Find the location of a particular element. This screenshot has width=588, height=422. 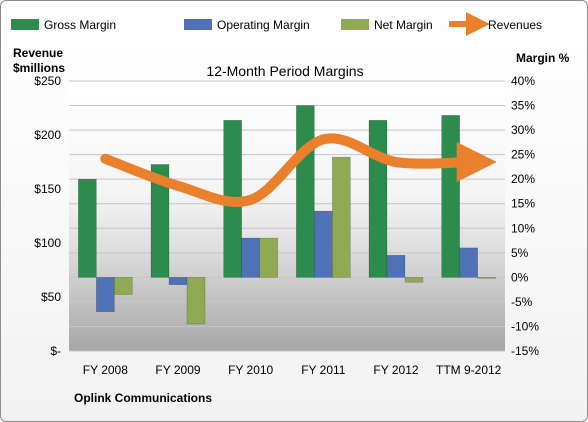

left-tick-label: $150 is located at coordinates (47, 189).